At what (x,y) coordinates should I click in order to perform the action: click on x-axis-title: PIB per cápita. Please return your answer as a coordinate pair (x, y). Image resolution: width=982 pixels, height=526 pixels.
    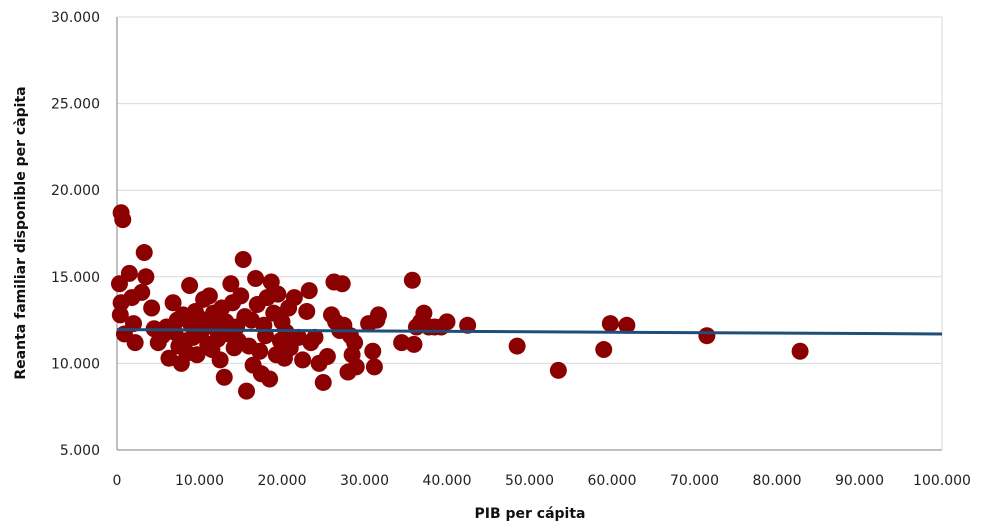
    Looking at the image, I should click on (529, 514).